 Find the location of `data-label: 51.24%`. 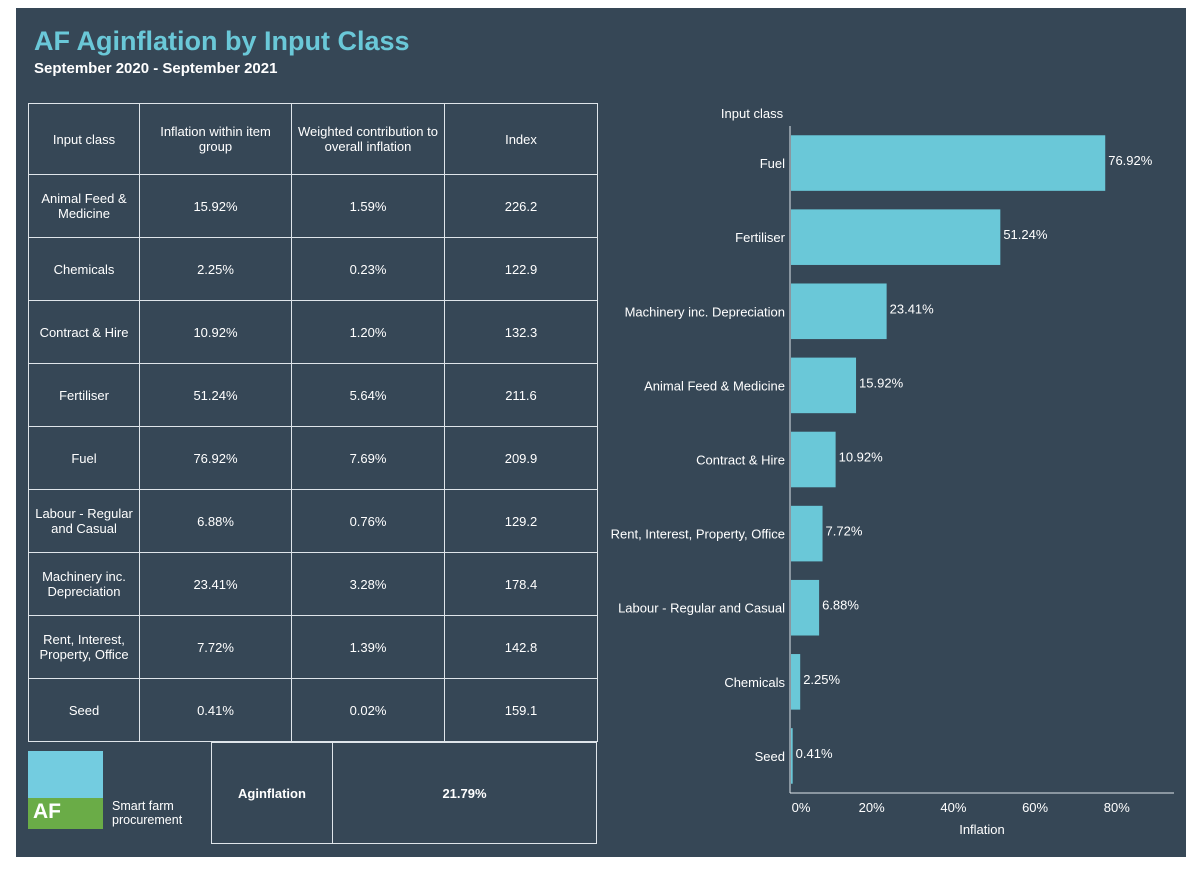

data-label: 51.24% is located at coordinates (1025, 234).